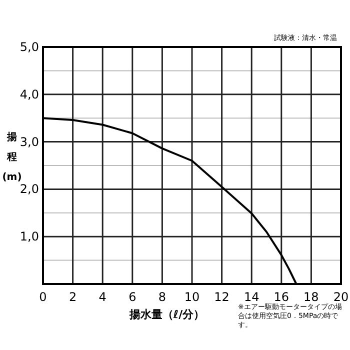  What do you see at coordinates (252, 297) in the screenshot?
I see `x-tick-label: 14` at bounding box center [252, 297].